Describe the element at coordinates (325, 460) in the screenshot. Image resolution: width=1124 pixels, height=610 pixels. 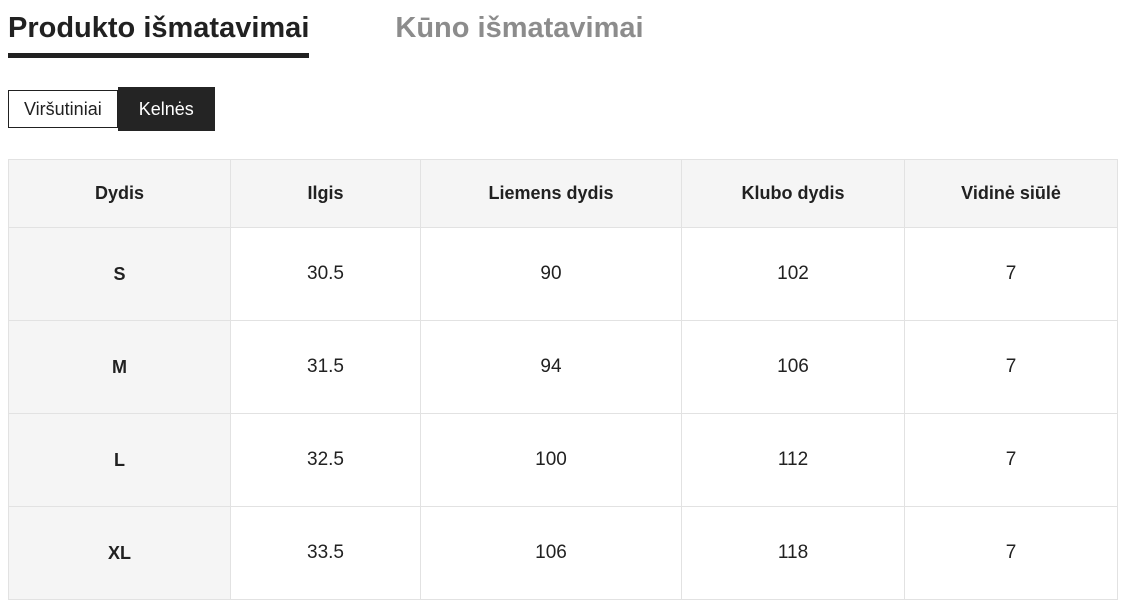
I see `value-cell: 32.5` at that location.